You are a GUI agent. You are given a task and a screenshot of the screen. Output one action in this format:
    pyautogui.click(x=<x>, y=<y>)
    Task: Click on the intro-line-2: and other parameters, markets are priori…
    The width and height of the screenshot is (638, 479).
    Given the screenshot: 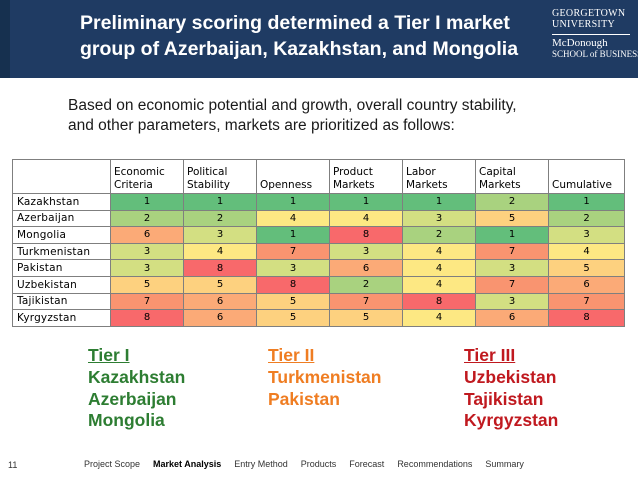 What is the action you would take?
    pyautogui.click(x=261, y=125)
    